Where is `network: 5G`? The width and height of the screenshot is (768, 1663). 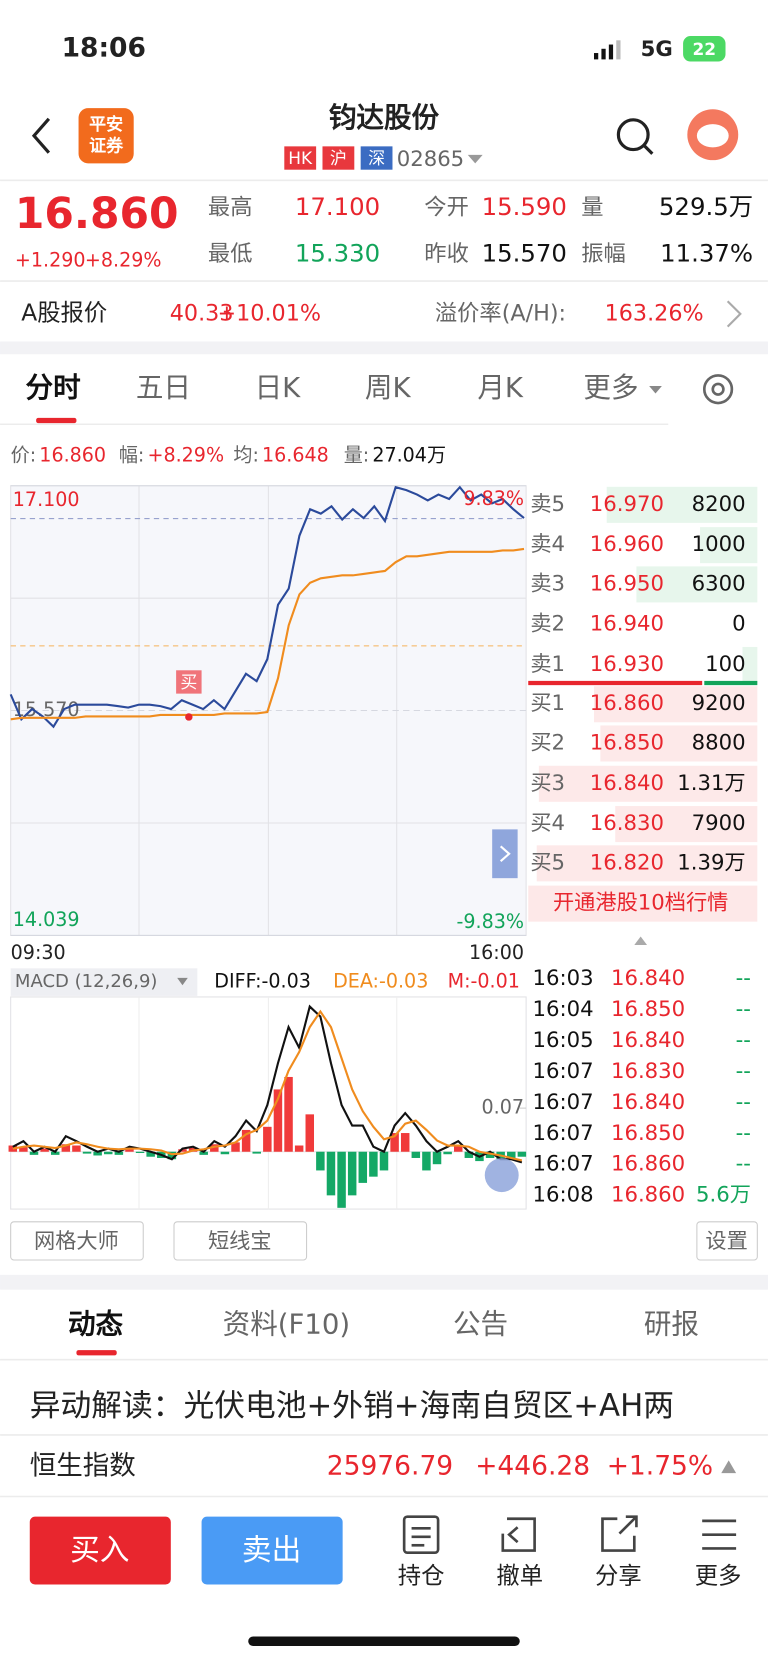 network: 5G is located at coordinates (657, 49).